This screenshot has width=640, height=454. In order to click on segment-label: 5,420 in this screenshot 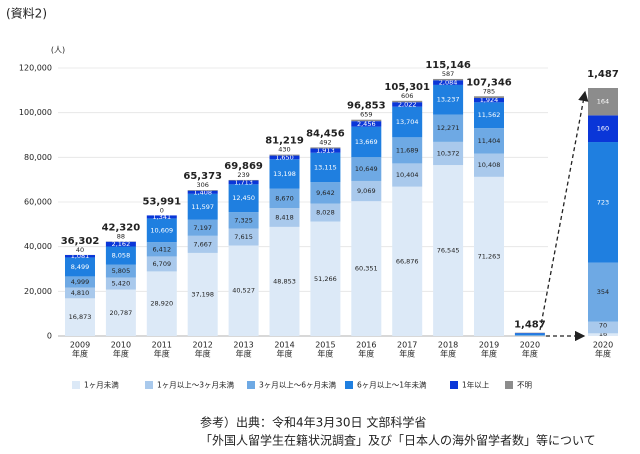, I will do `click(121, 284)`.